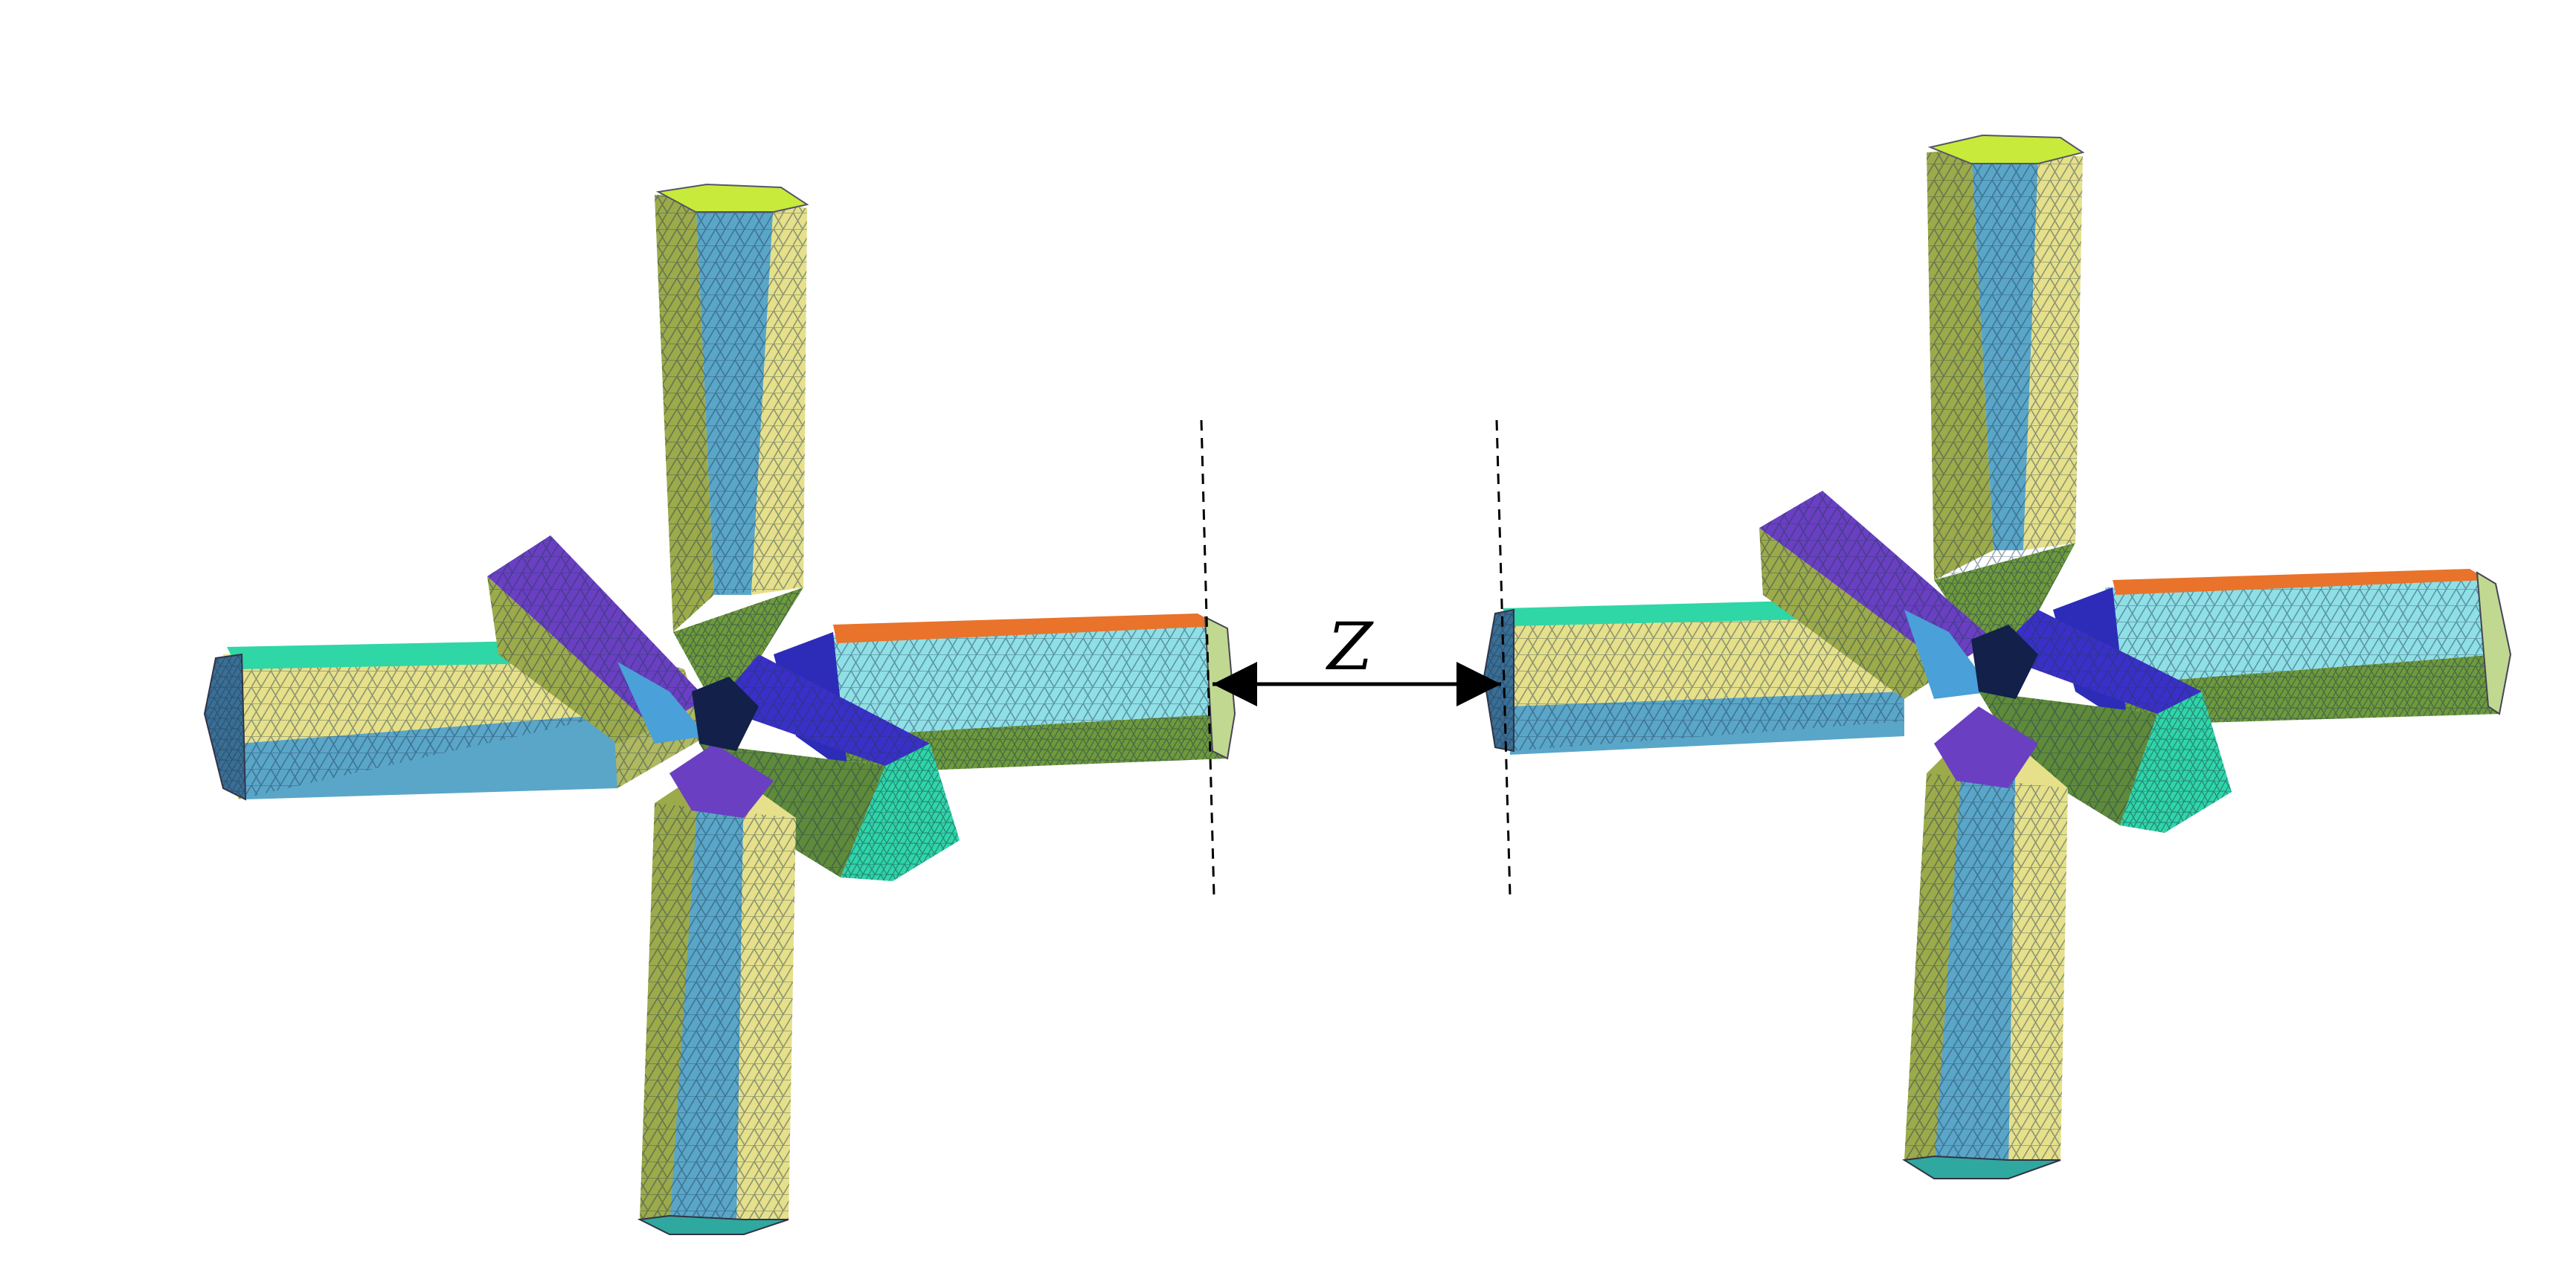  I want to click on left-lower-diagonal-arm, so click(829, 767).